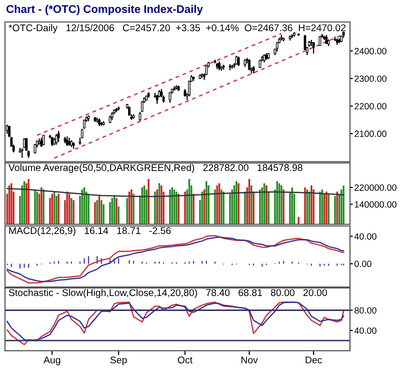  Describe the element at coordinates (365, 310) in the screenshot. I see `y-tick-label: 80.00` at that location.